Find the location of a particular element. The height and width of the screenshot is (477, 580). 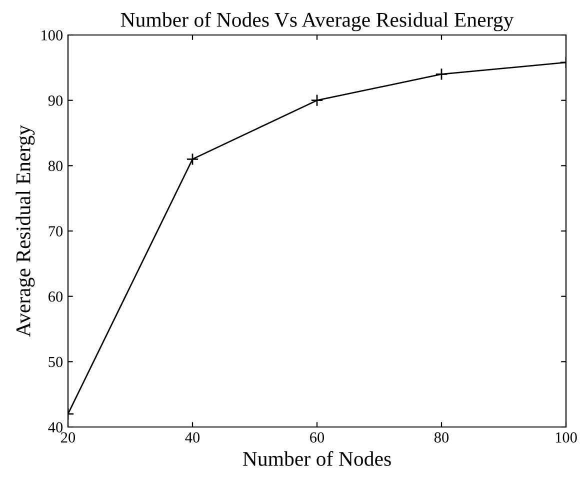

y-tick-label: 40 is located at coordinates (55, 427).